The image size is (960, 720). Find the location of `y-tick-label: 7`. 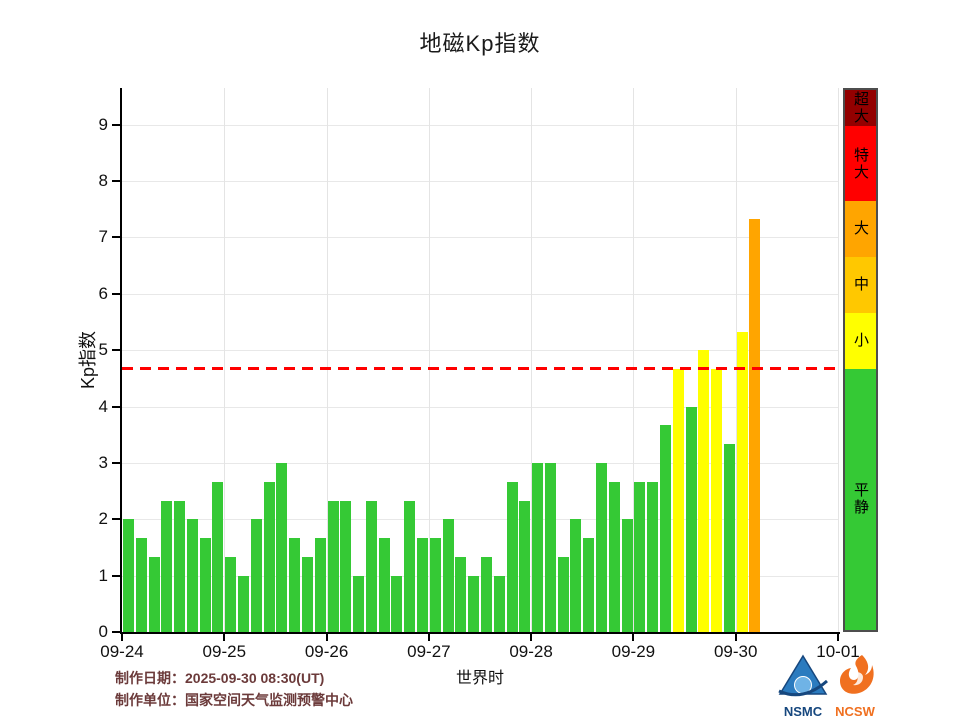

y-tick-label: 7 is located at coordinates (103, 237).